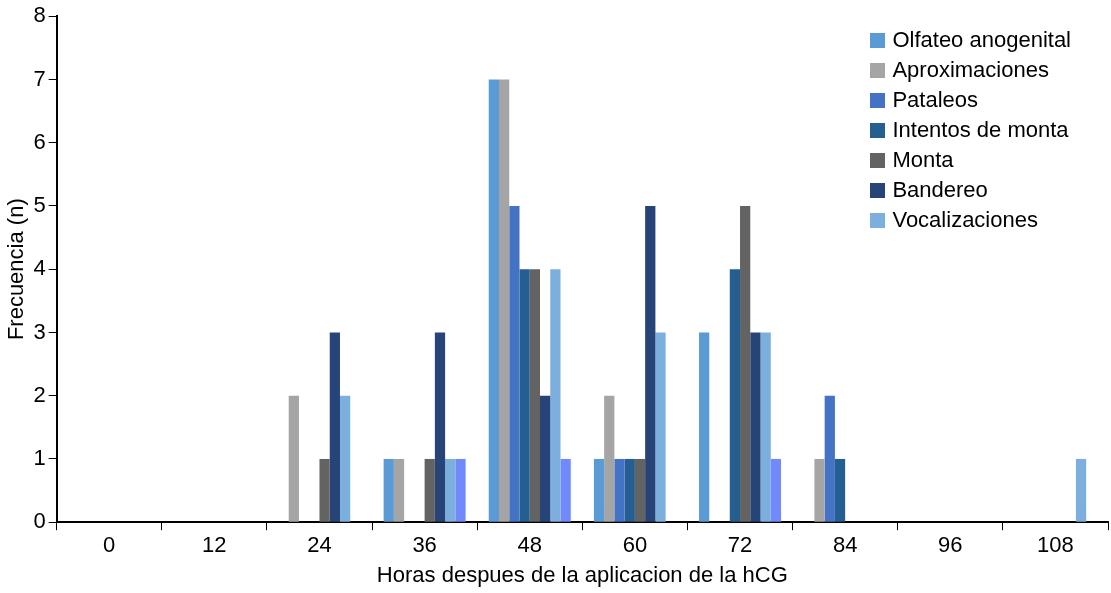 The image size is (1111, 593). I want to click on y-tick-label: 5, so click(39, 205).